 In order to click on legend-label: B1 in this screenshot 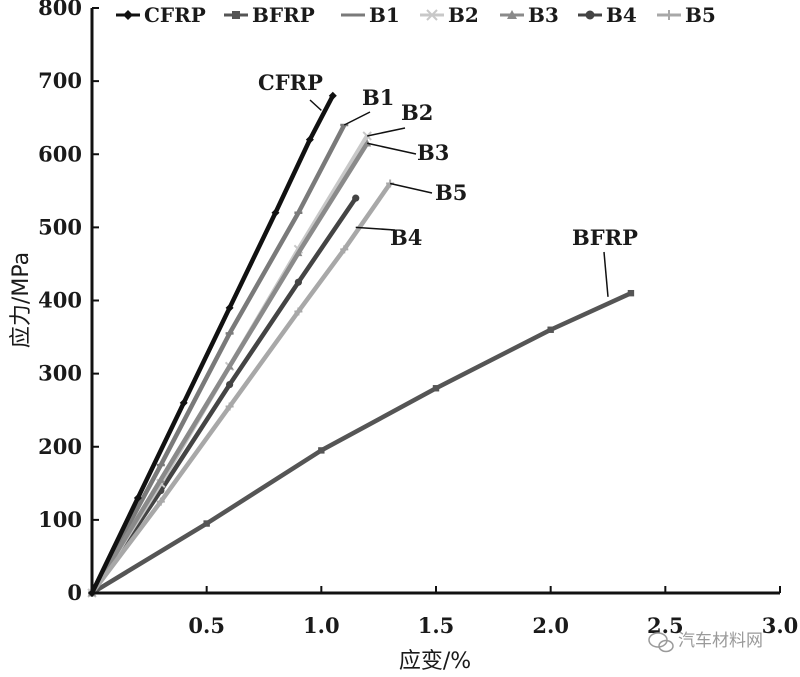, I will do `click(384, 15)`.